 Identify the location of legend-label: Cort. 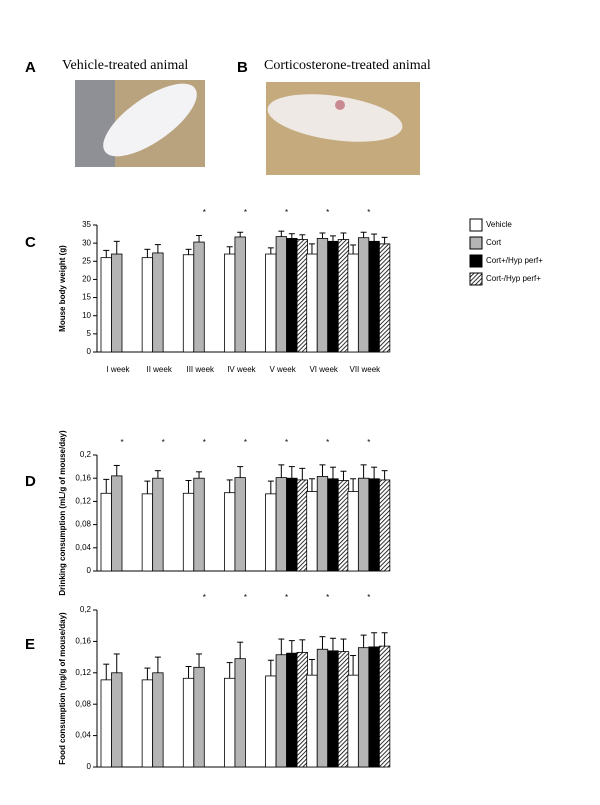
(494, 242).